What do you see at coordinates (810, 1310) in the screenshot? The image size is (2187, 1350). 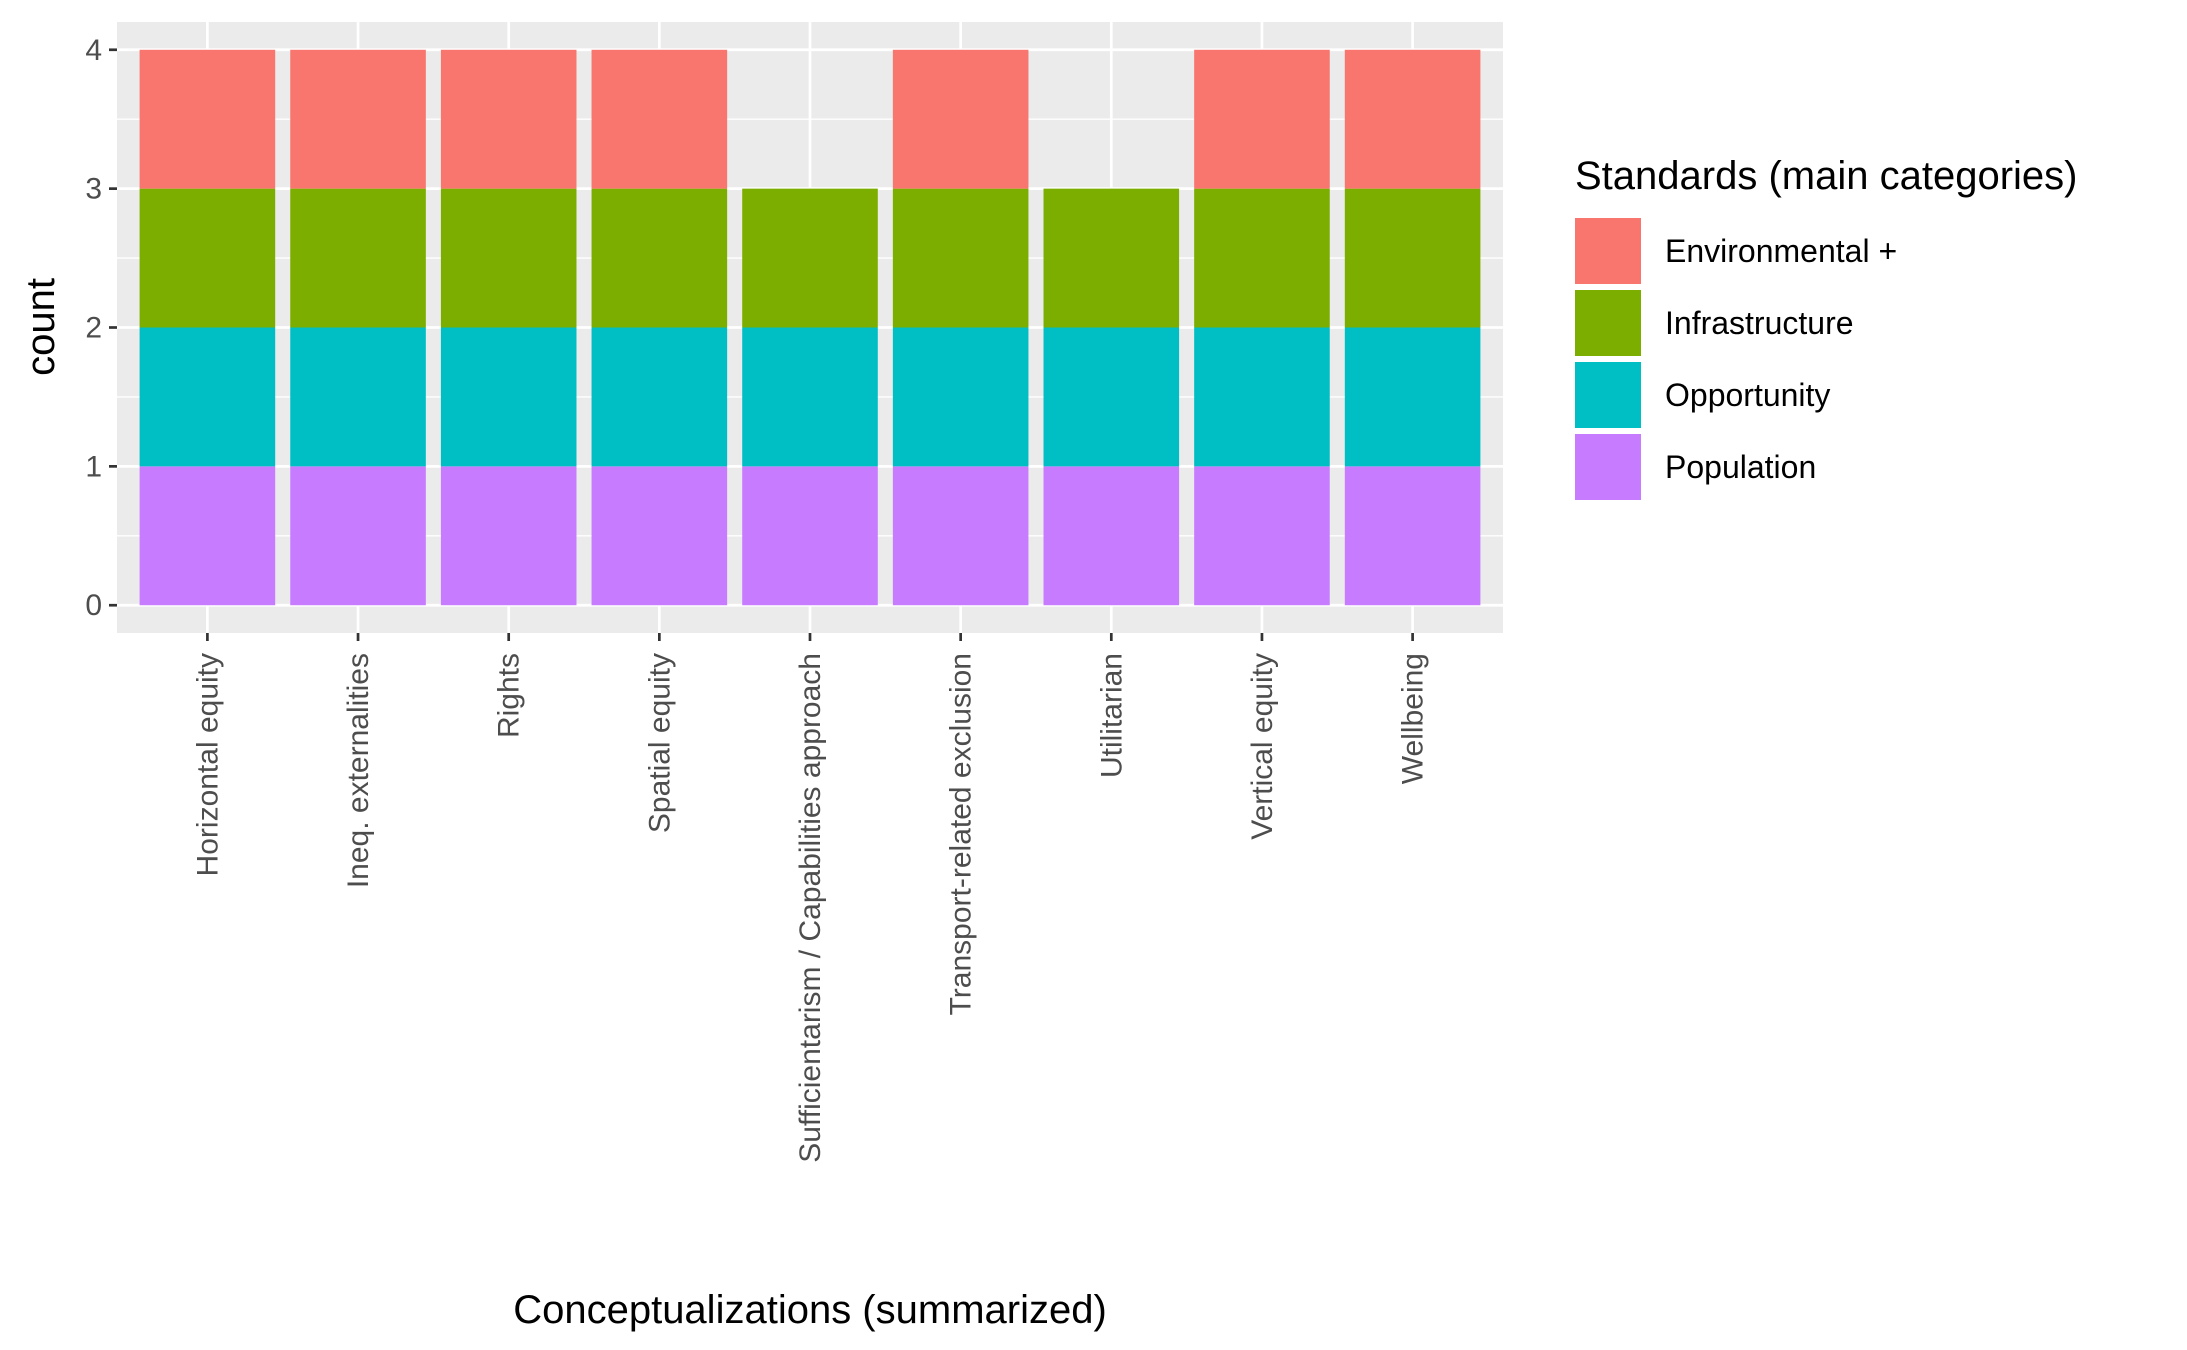 I see `x-axis-title: Conceptualizations (summarized)` at bounding box center [810, 1310].